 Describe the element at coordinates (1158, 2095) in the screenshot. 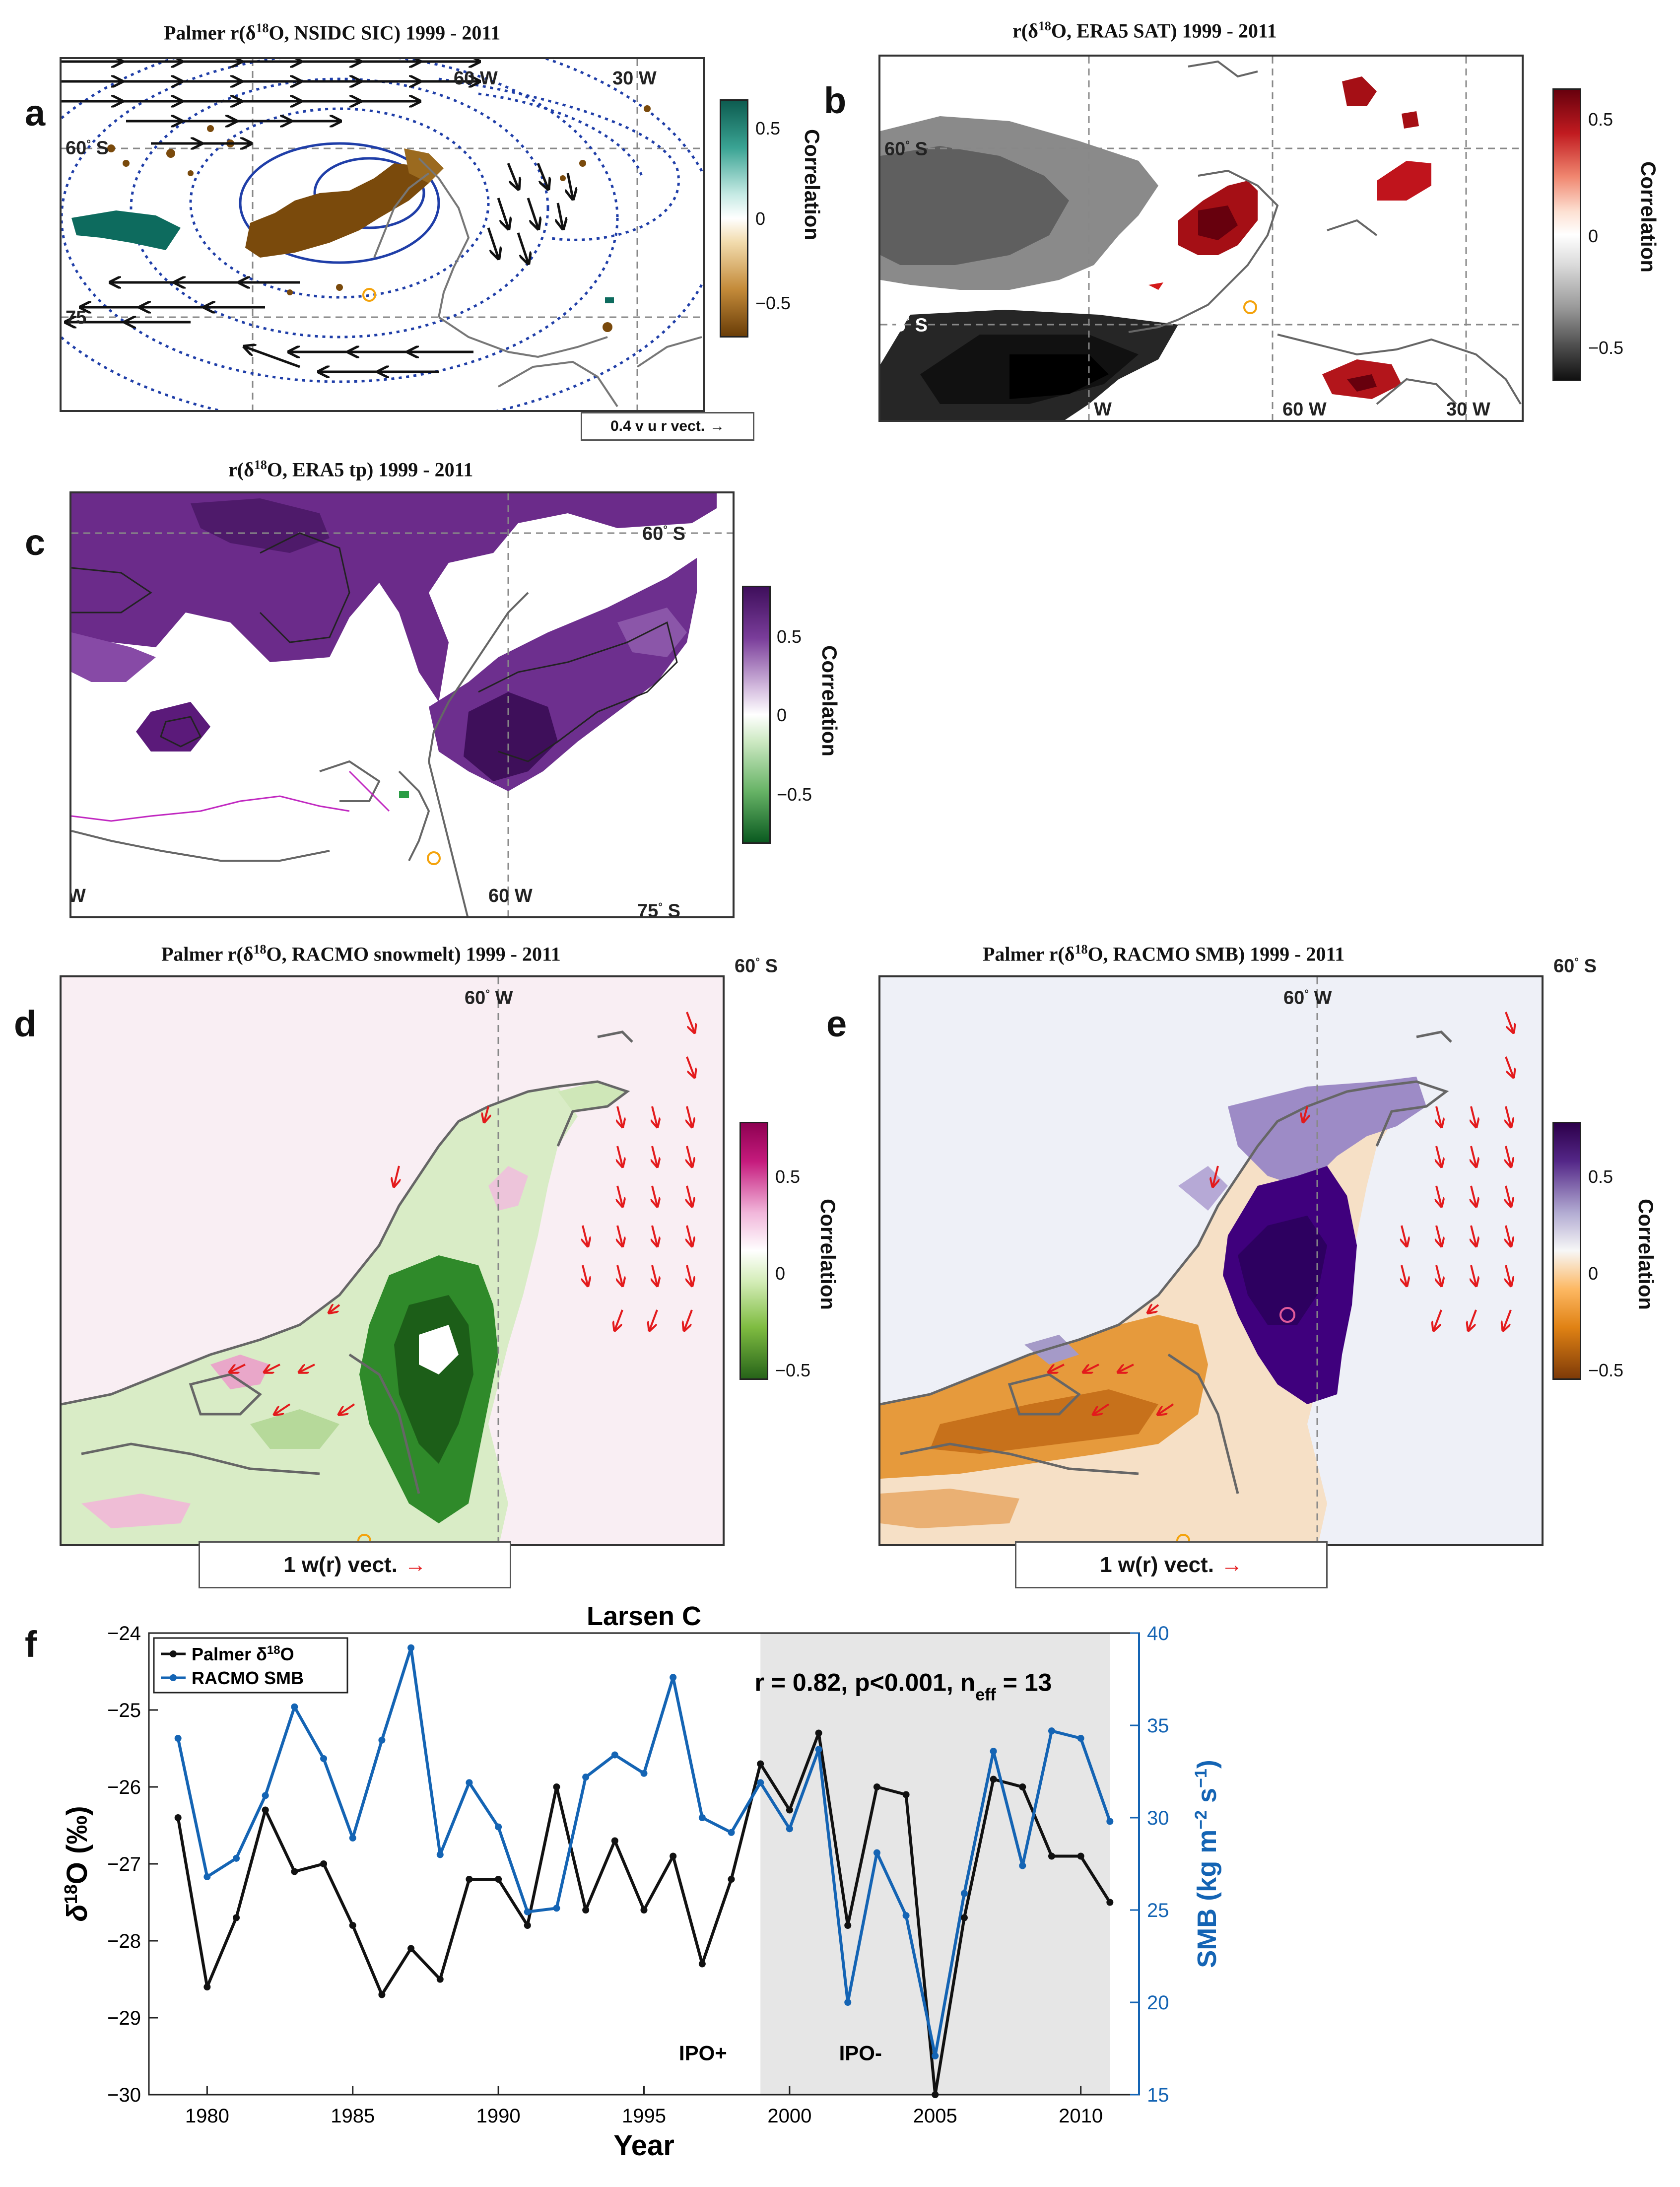

I see `y-right-tick-label: 15` at that location.